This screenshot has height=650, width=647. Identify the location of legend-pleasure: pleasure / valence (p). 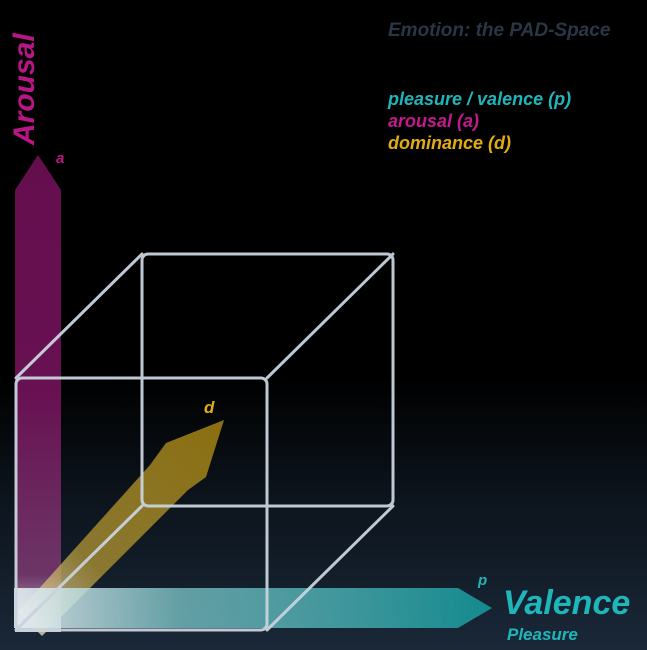
(480, 99).